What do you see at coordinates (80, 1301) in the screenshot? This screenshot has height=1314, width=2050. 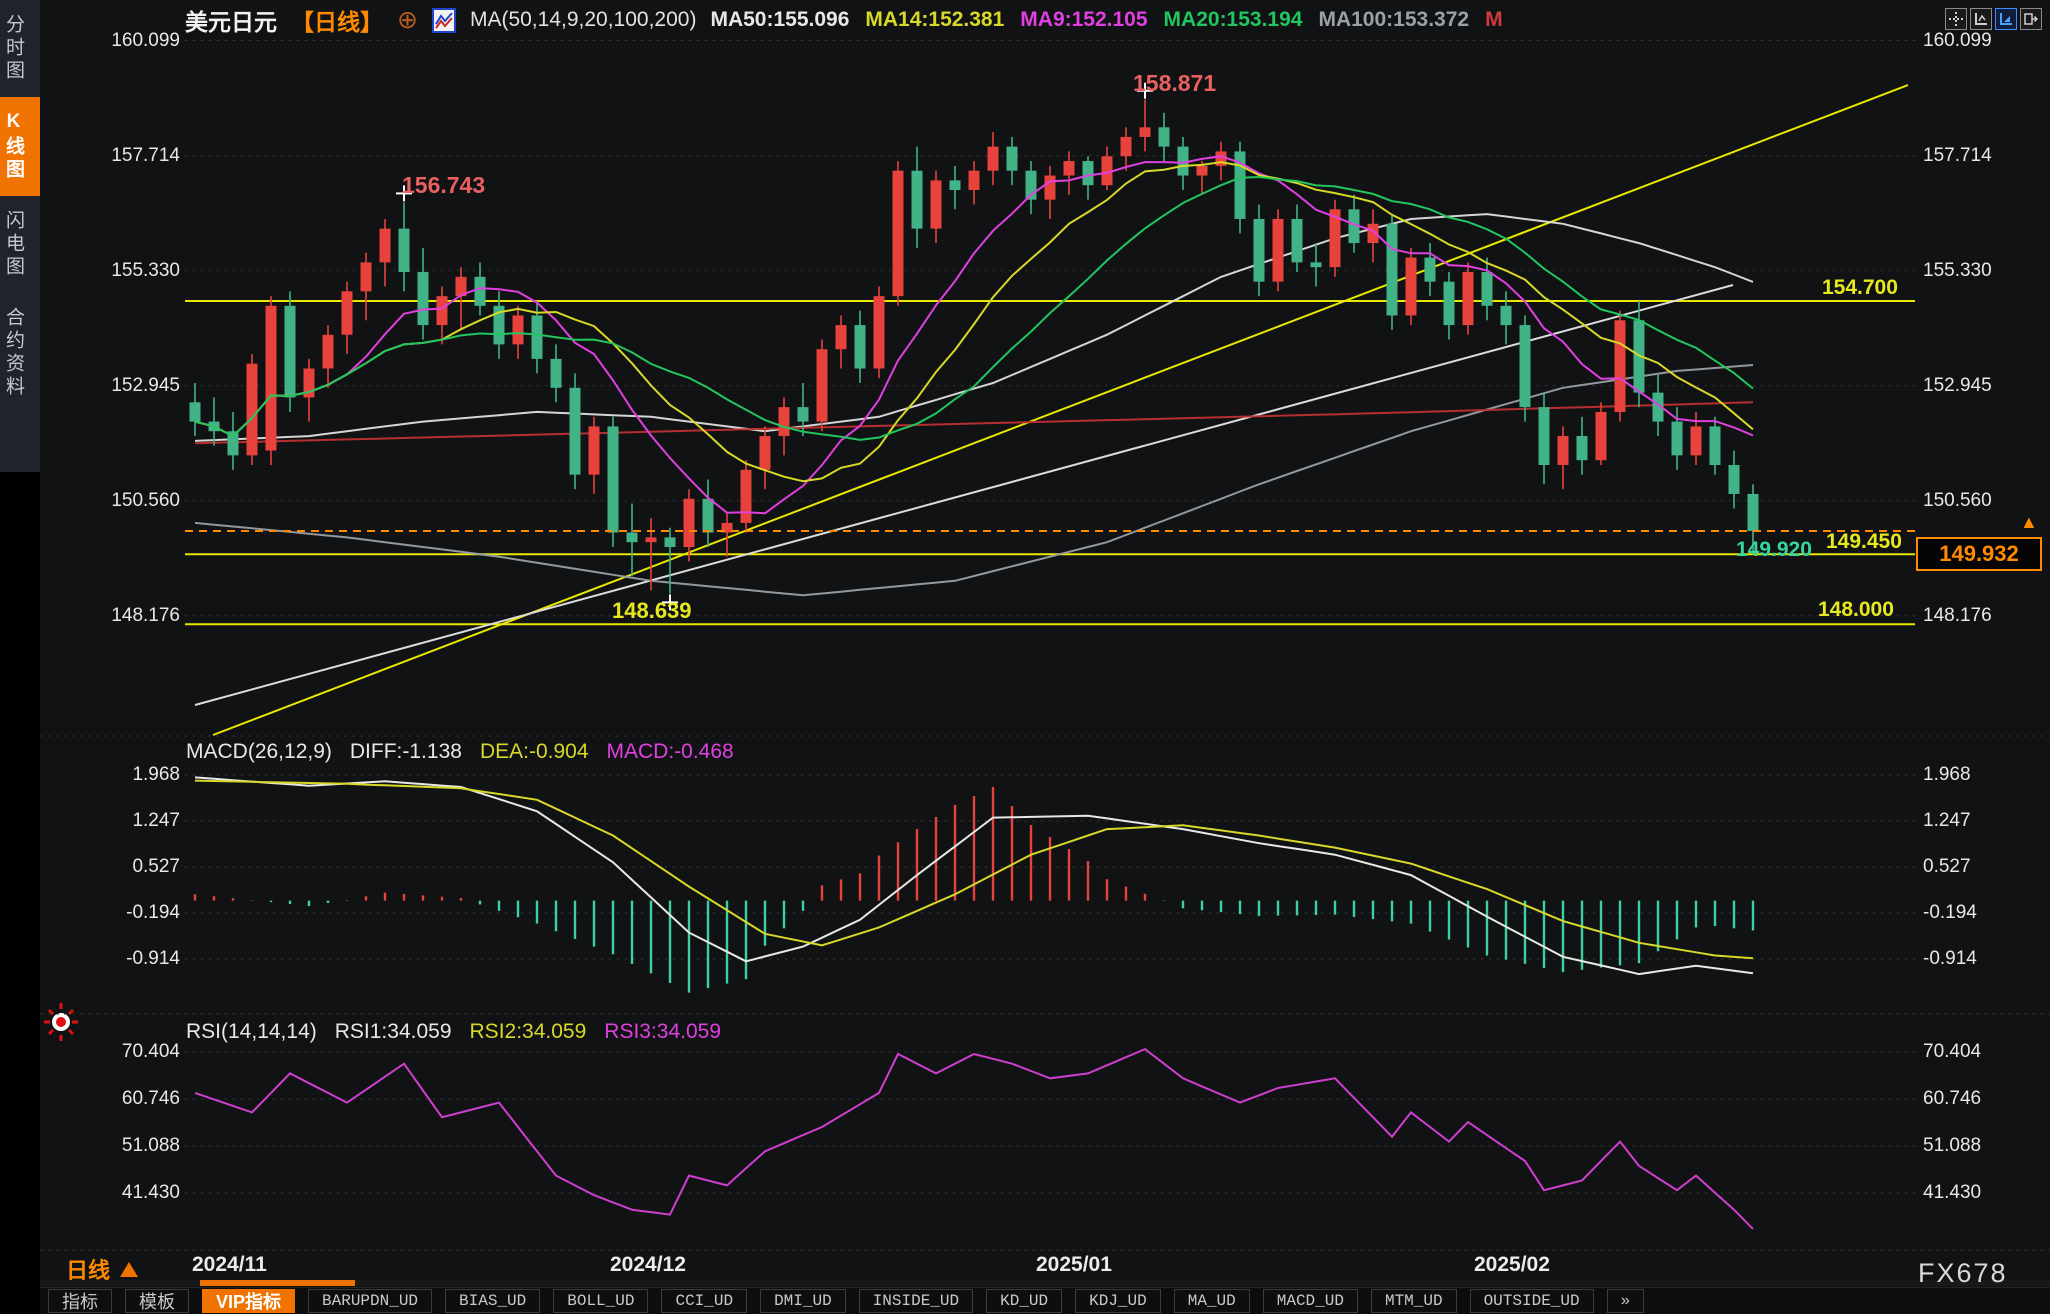 I see `indicator-tab-0: 指标` at bounding box center [80, 1301].